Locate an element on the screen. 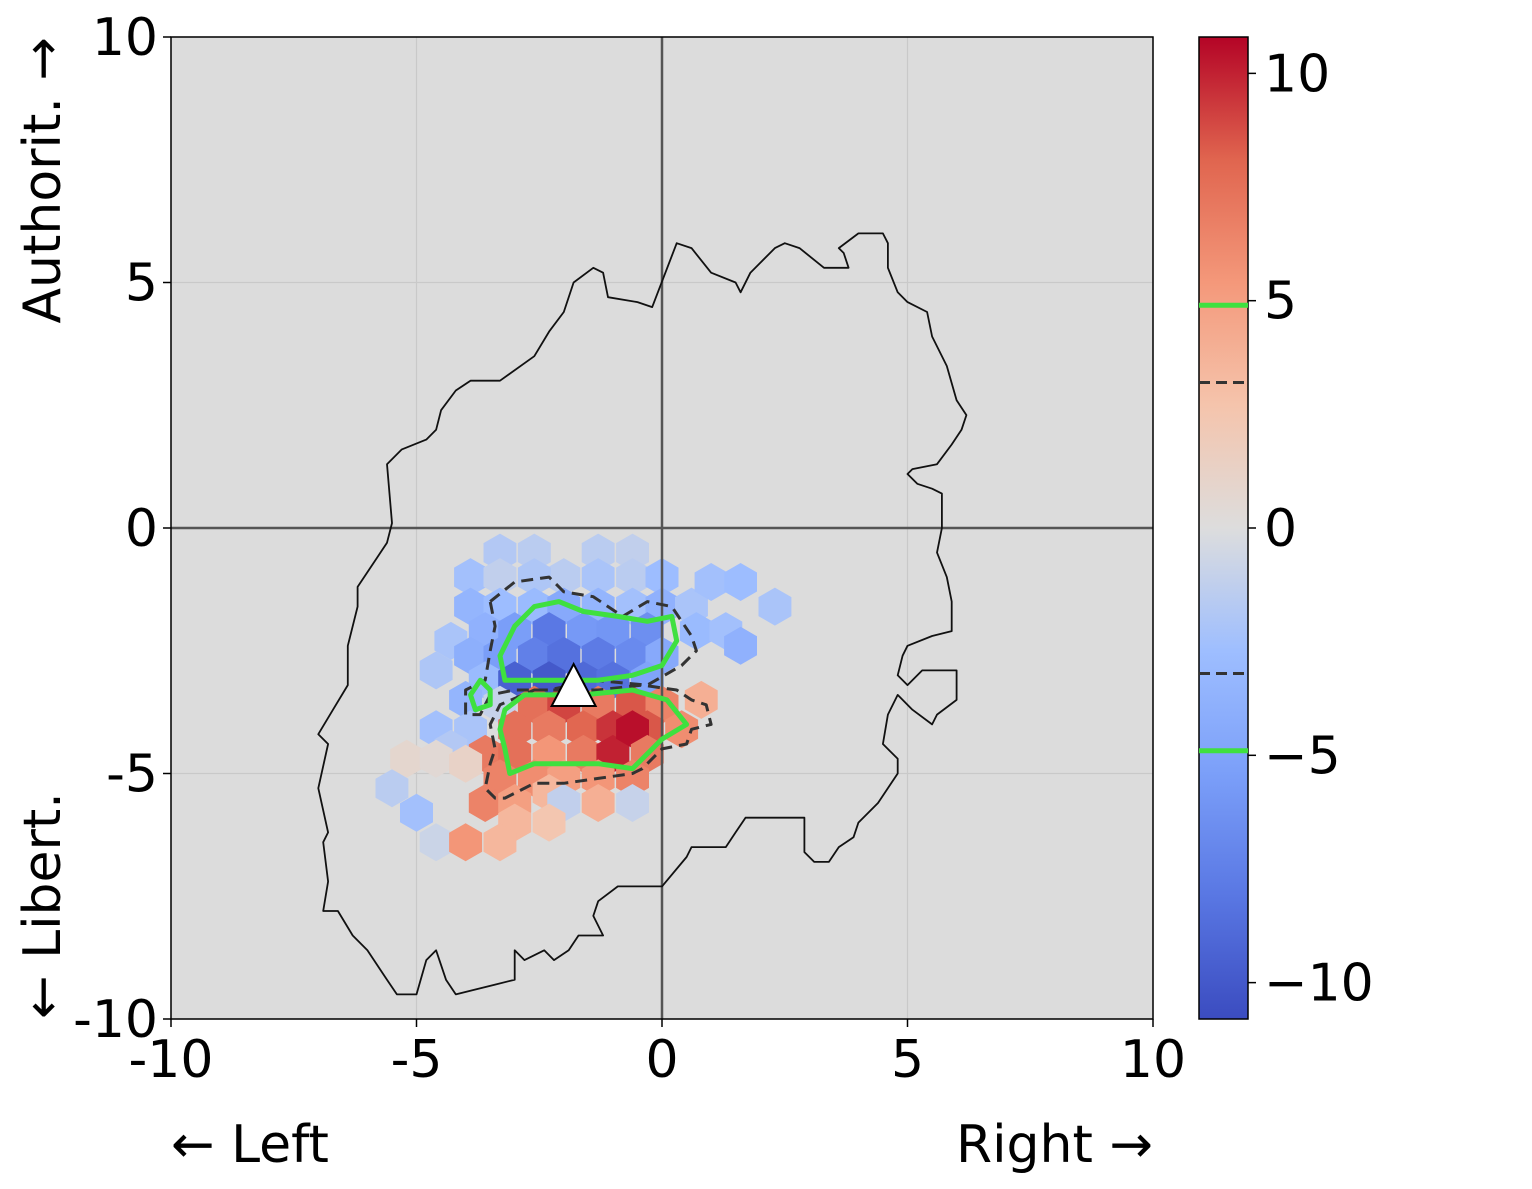  x-tick-label: -10 is located at coordinates (171, 1060).